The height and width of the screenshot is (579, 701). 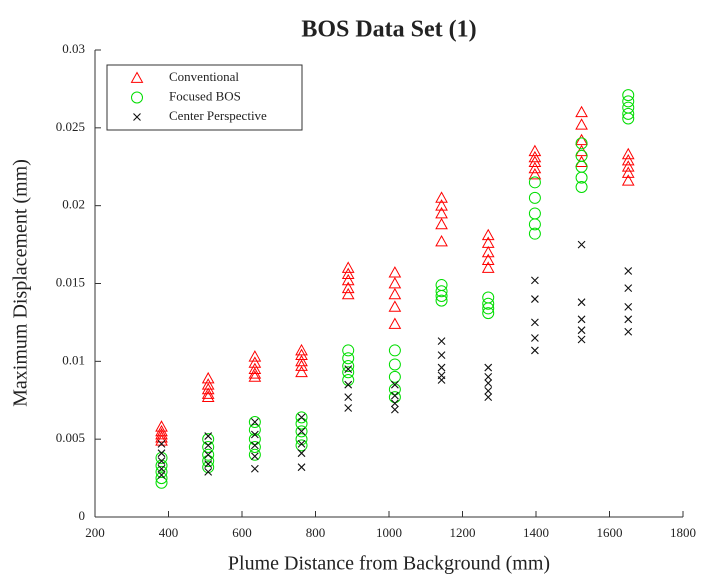 I want to click on legend-label: Center Perspective, so click(x=218, y=115).